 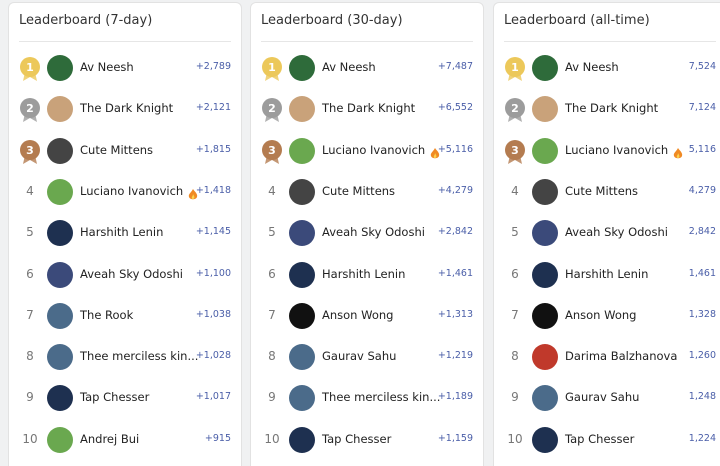 What do you see at coordinates (349, 67) in the screenshot?
I see `player-name: Av Neesh` at bounding box center [349, 67].